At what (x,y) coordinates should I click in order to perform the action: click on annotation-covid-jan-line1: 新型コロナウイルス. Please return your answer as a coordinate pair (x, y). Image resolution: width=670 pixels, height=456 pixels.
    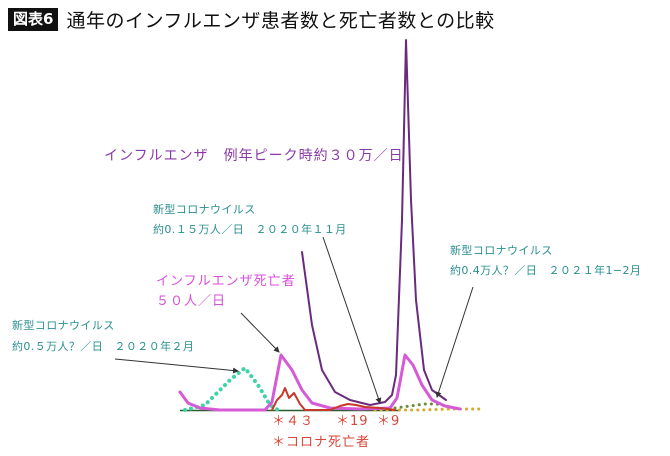
    Looking at the image, I should click on (501, 250).